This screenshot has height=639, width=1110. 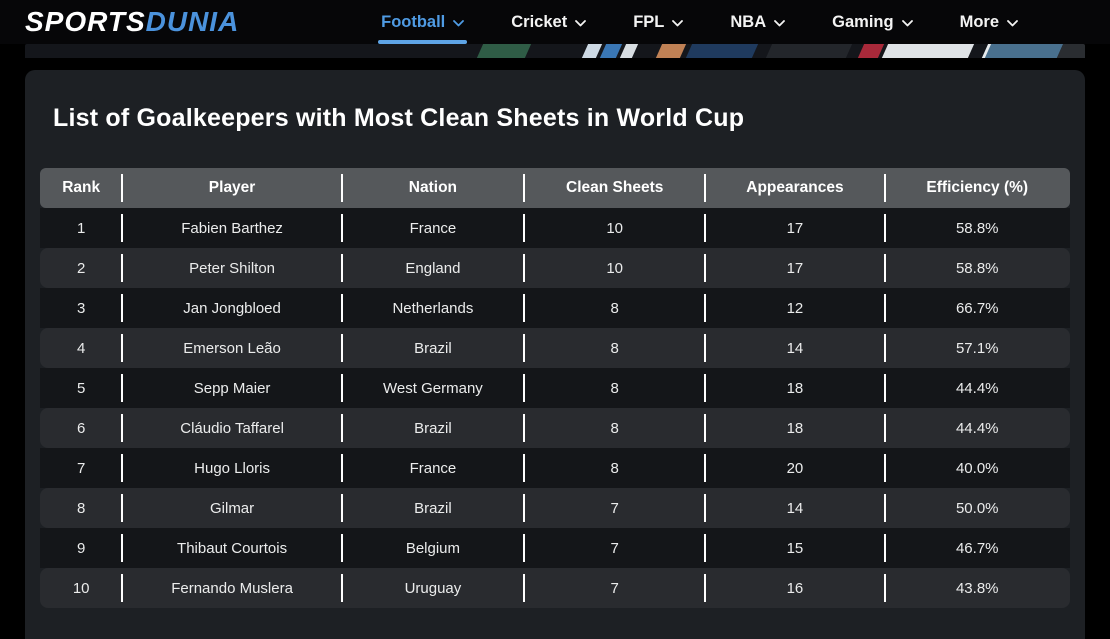 I want to click on nav-item-more: More, so click(x=989, y=22).